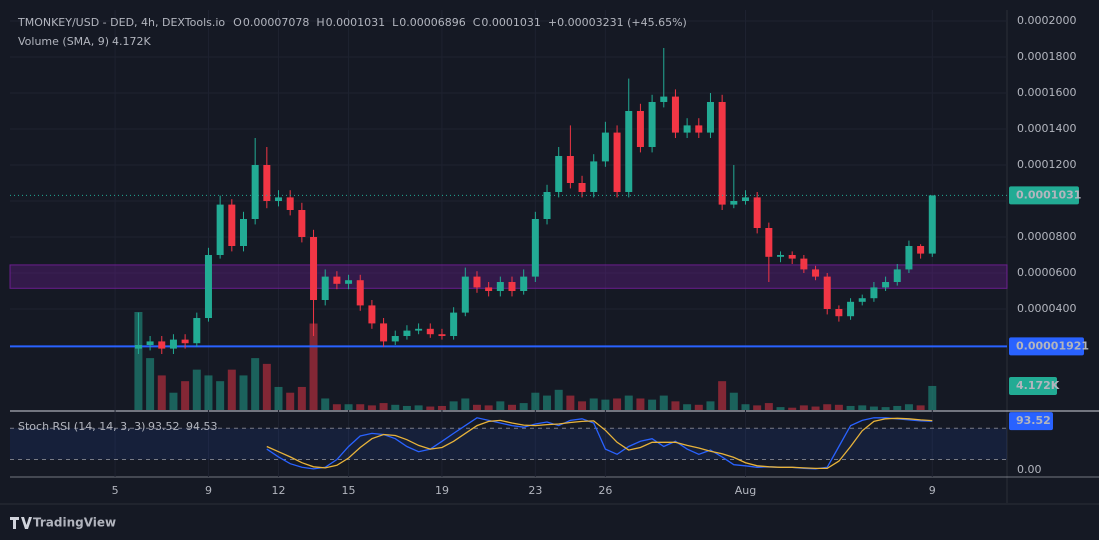 This screenshot has height=540, width=1099. Describe the element at coordinates (617, 22) in the screenshot. I see `change-value: +0.00003231 (+45.65%)` at that location.